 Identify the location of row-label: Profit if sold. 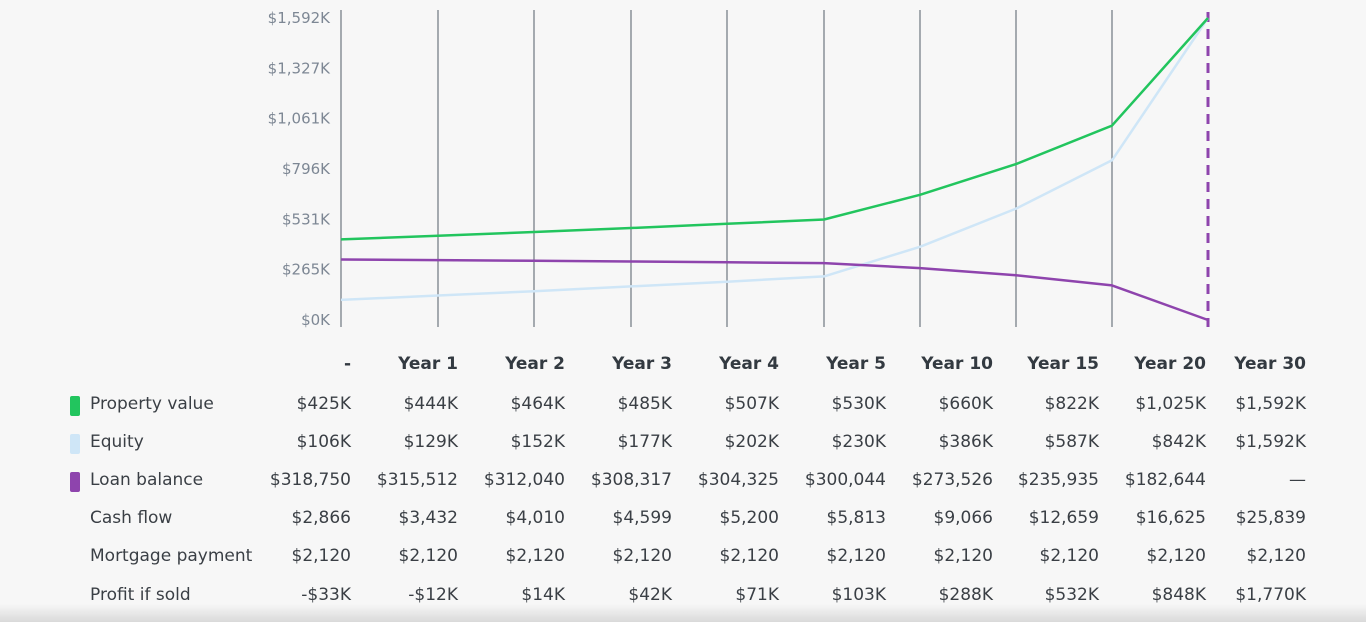
(140, 595).